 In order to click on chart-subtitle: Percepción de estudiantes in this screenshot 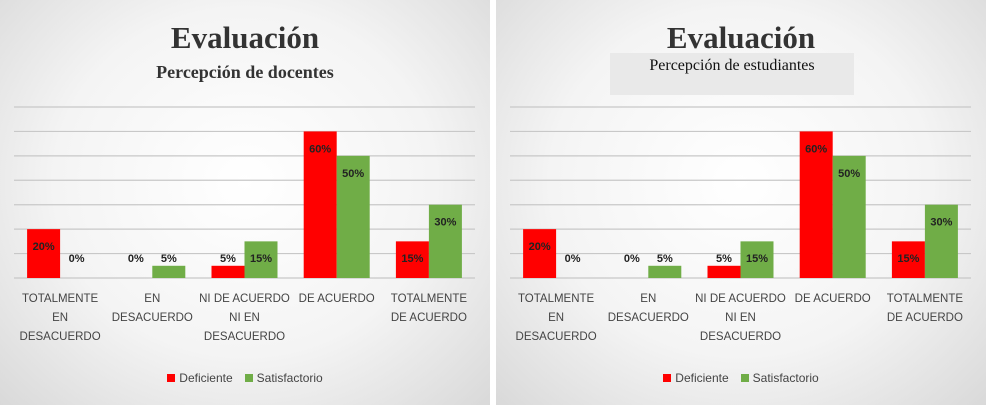, I will do `click(732, 74)`.